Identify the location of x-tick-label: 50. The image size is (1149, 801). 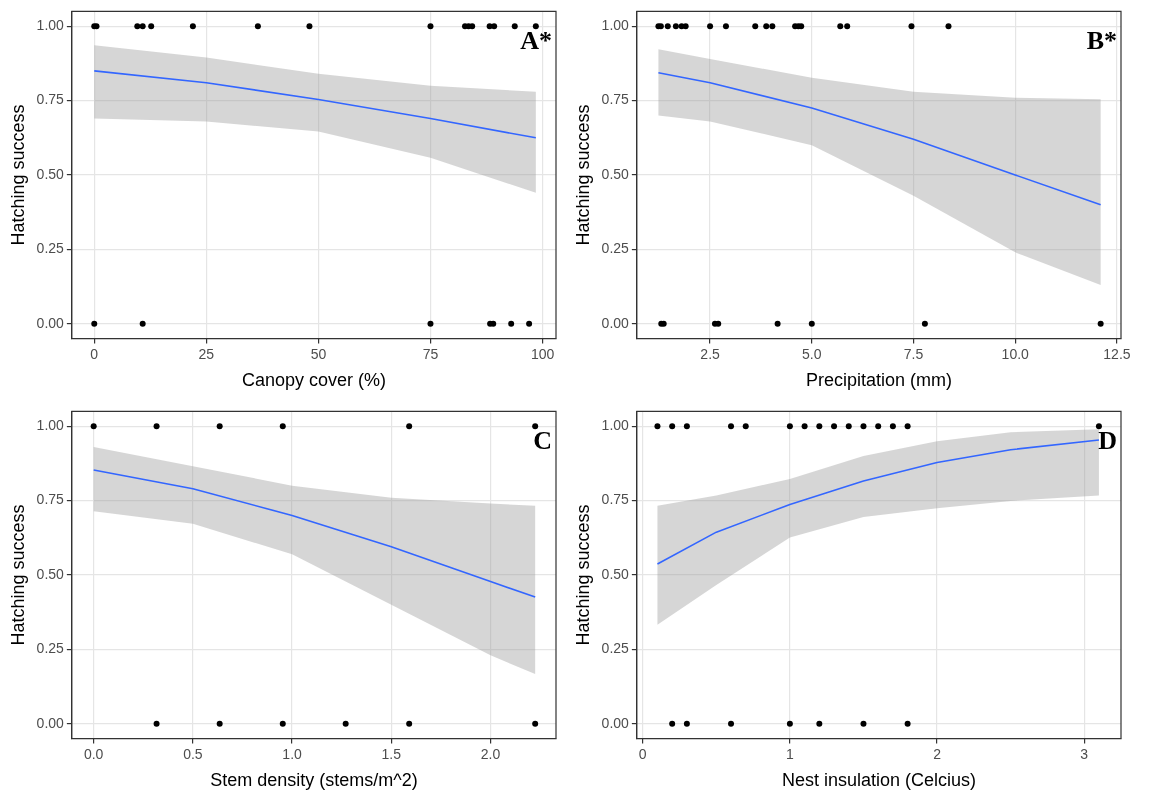
(318, 353).